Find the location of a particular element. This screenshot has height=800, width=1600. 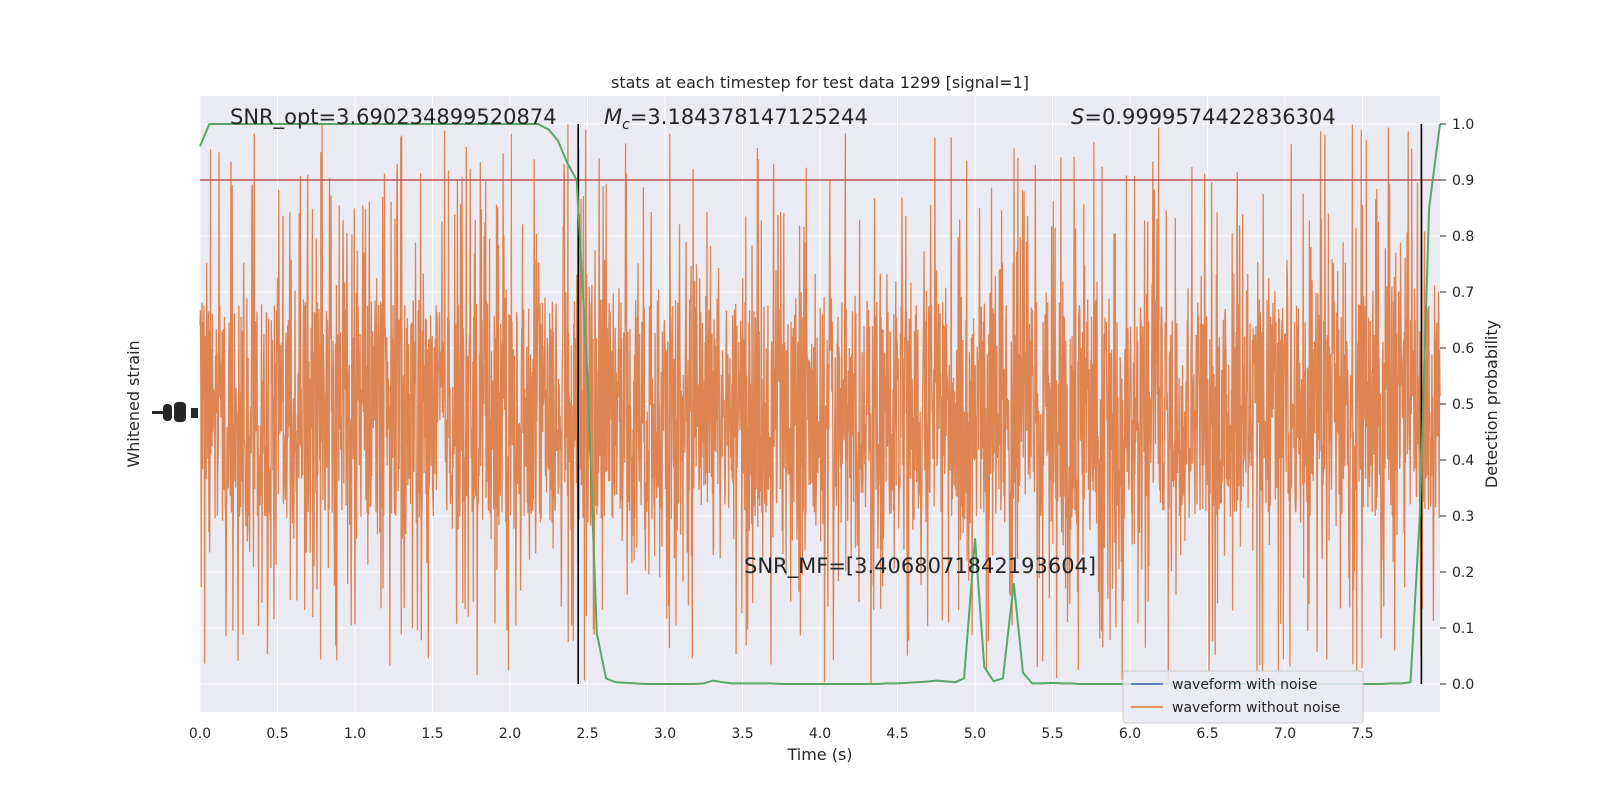

y-tick-1: 0.1 is located at coordinates (1463, 629).